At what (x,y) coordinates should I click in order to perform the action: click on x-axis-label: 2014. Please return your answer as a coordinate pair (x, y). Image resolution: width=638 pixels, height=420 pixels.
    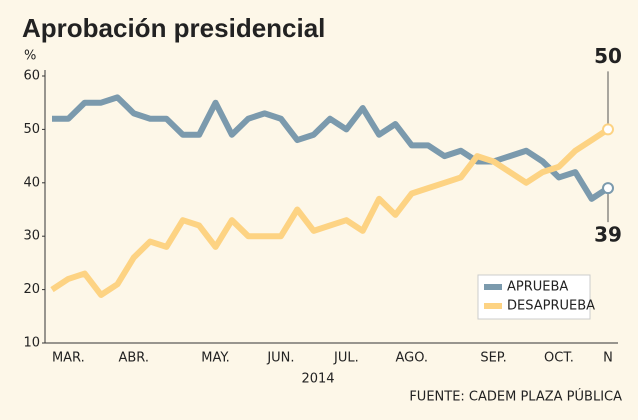
    Looking at the image, I should click on (317, 379).